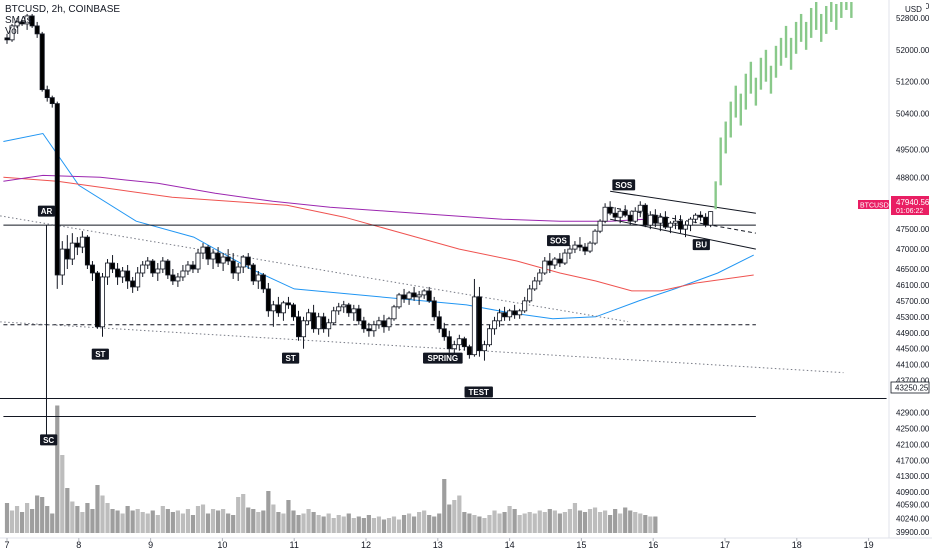 This screenshot has width=932, height=550. What do you see at coordinates (100, 354) in the screenshot?
I see `annotation-label: ST` at bounding box center [100, 354].